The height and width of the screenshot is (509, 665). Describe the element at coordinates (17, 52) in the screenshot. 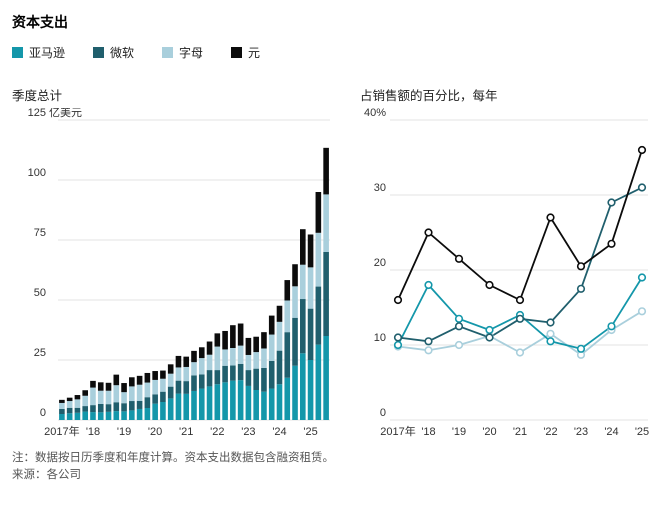

I see `legend-swatch-amazon` at that location.